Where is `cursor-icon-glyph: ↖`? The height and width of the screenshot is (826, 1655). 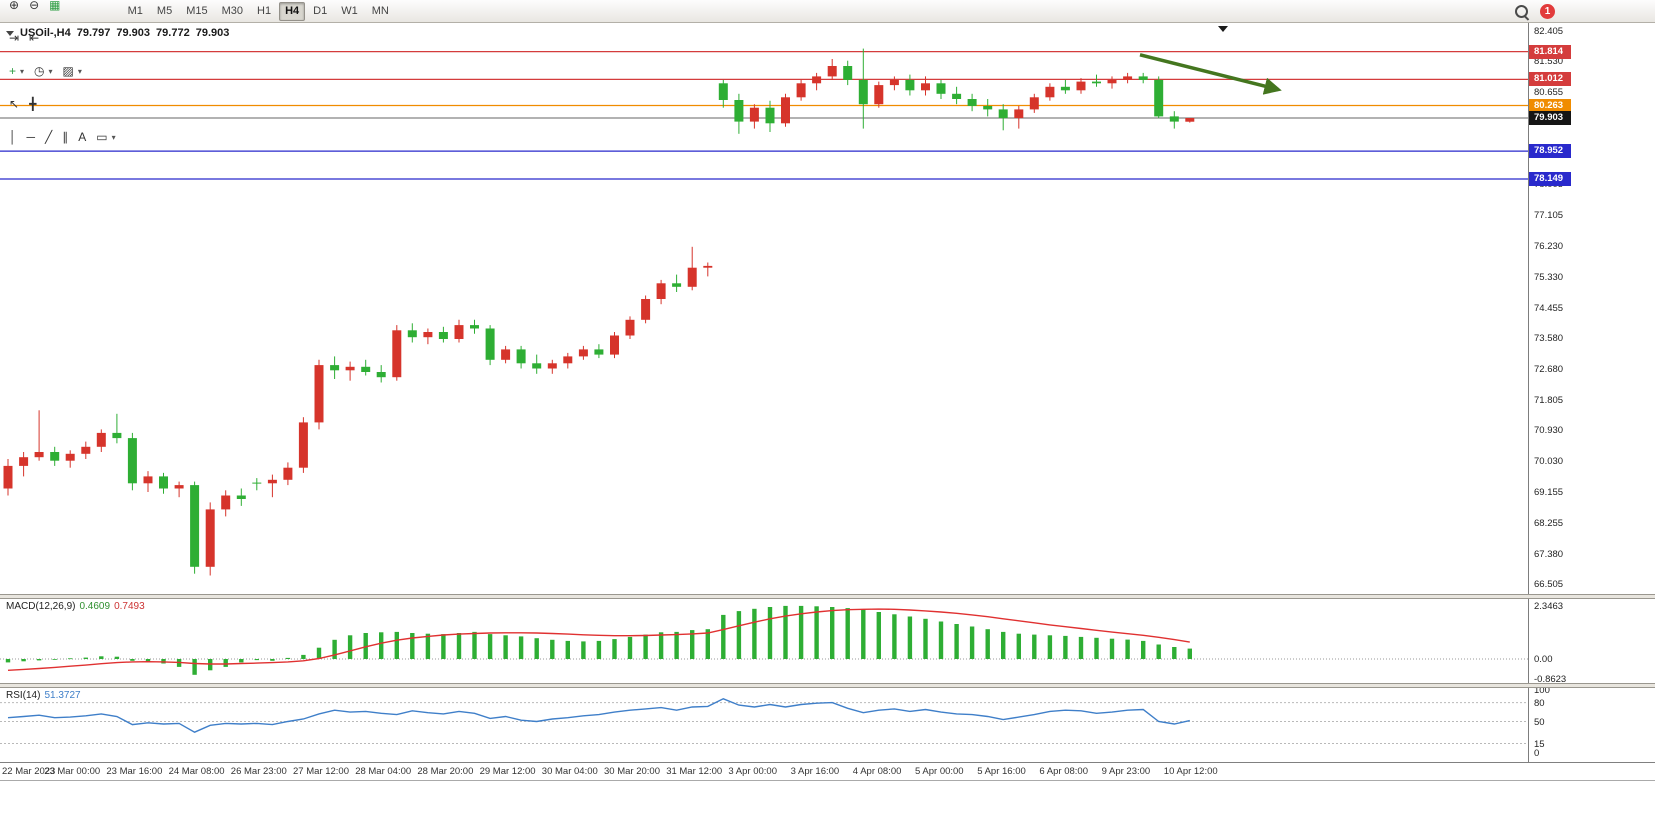
cursor-icon-glyph: ↖ is located at coordinates (14, 104).